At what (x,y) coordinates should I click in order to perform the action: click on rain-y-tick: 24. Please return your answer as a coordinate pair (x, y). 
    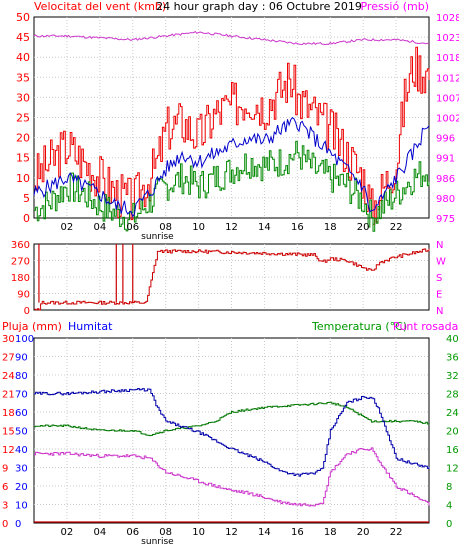
    Looking at the image, I should click on (8, 376).